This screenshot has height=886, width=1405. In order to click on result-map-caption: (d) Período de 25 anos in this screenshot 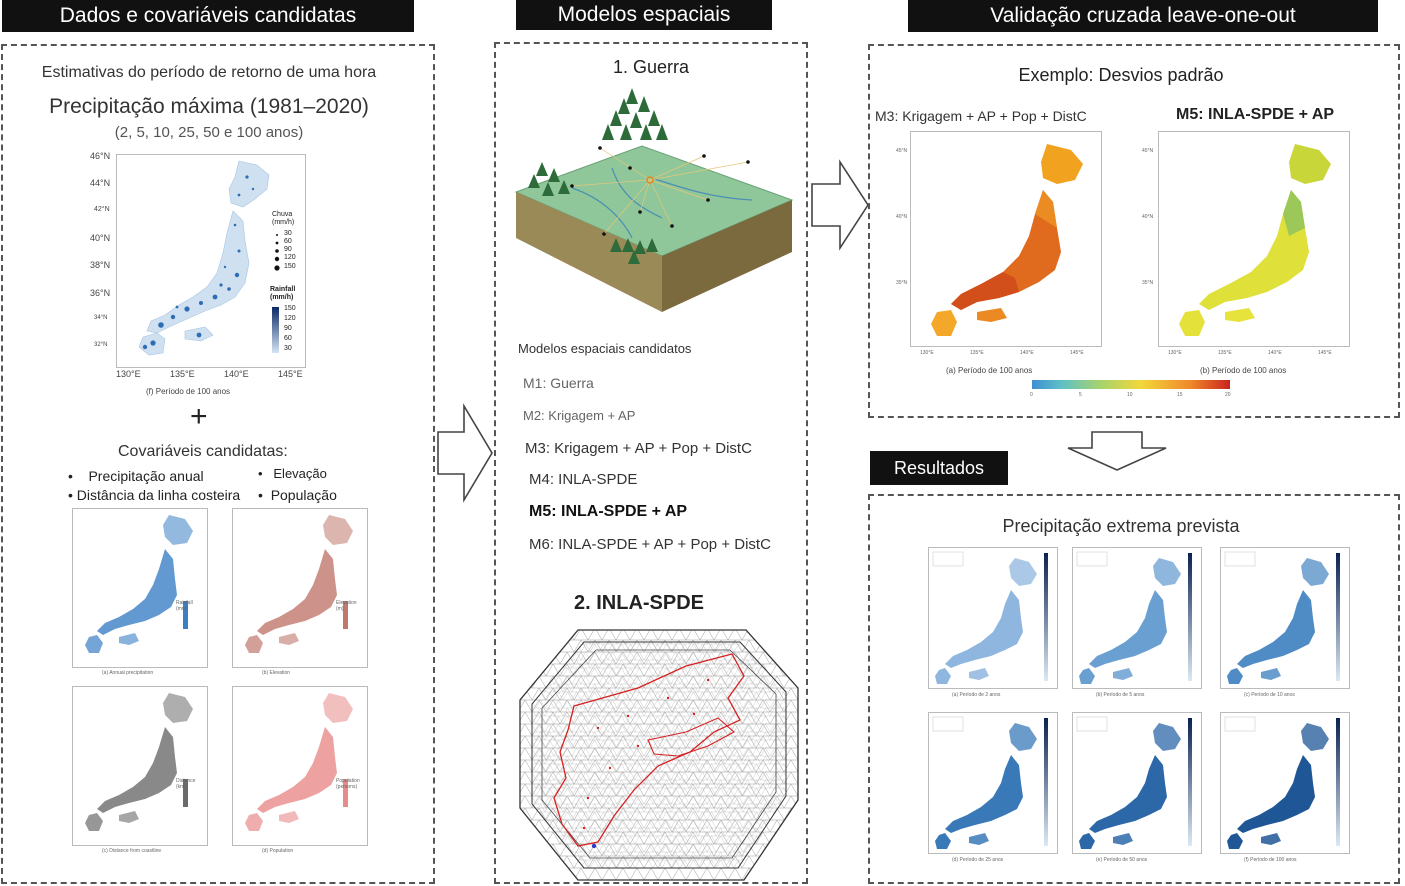, I will do `click(978, 860)`.